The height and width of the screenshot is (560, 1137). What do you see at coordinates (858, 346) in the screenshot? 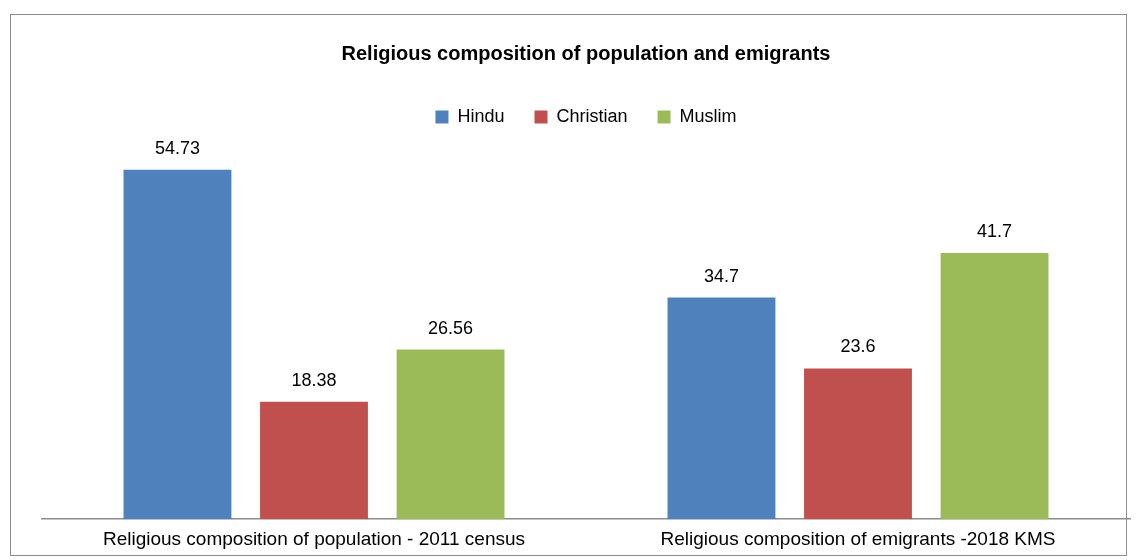
I see `data-label: 23.6` at bounding box center [858, 346].